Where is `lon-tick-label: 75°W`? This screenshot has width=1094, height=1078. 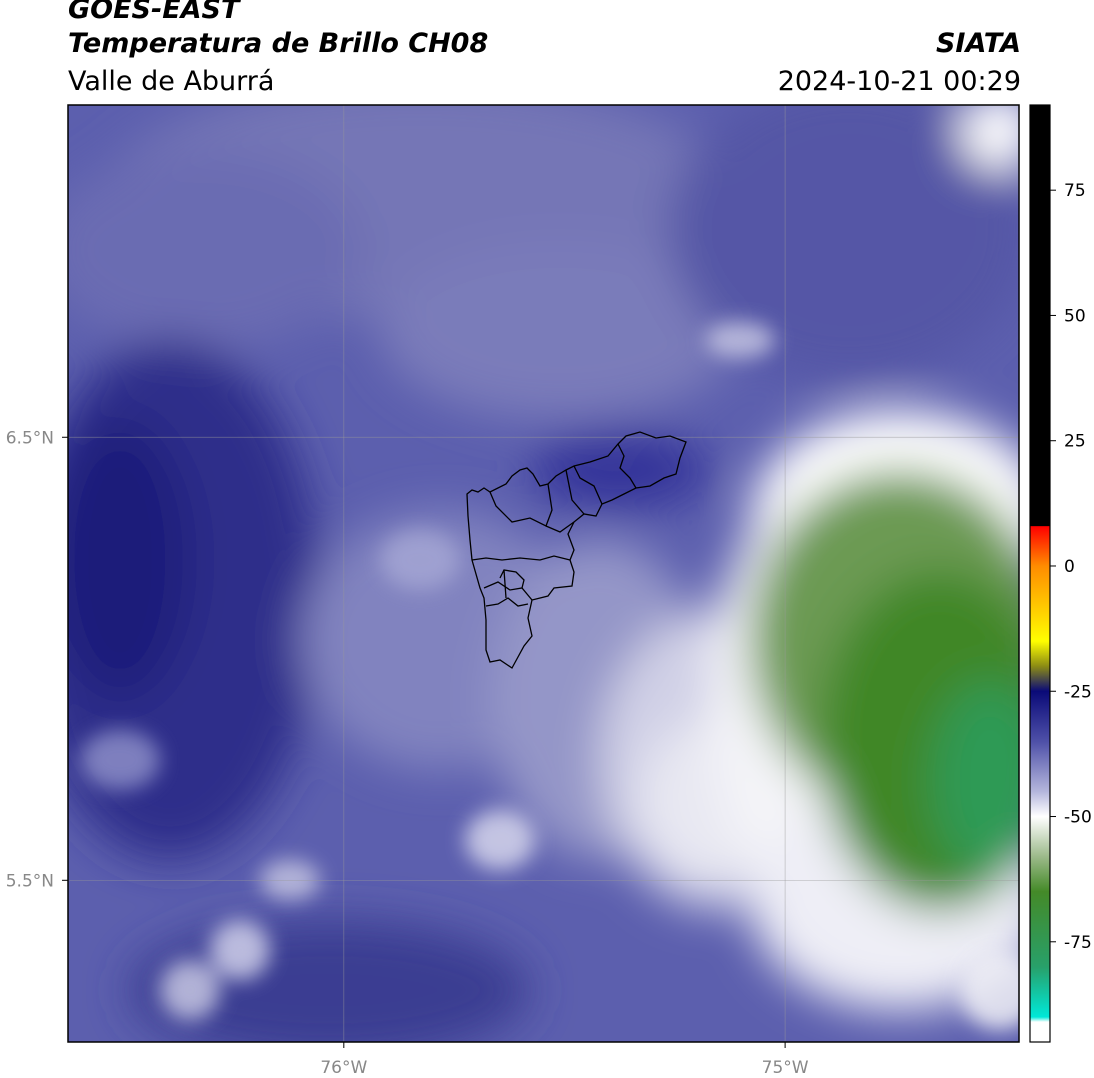
lon-tick-label: 75°W is located at coordinates (785, 1068).